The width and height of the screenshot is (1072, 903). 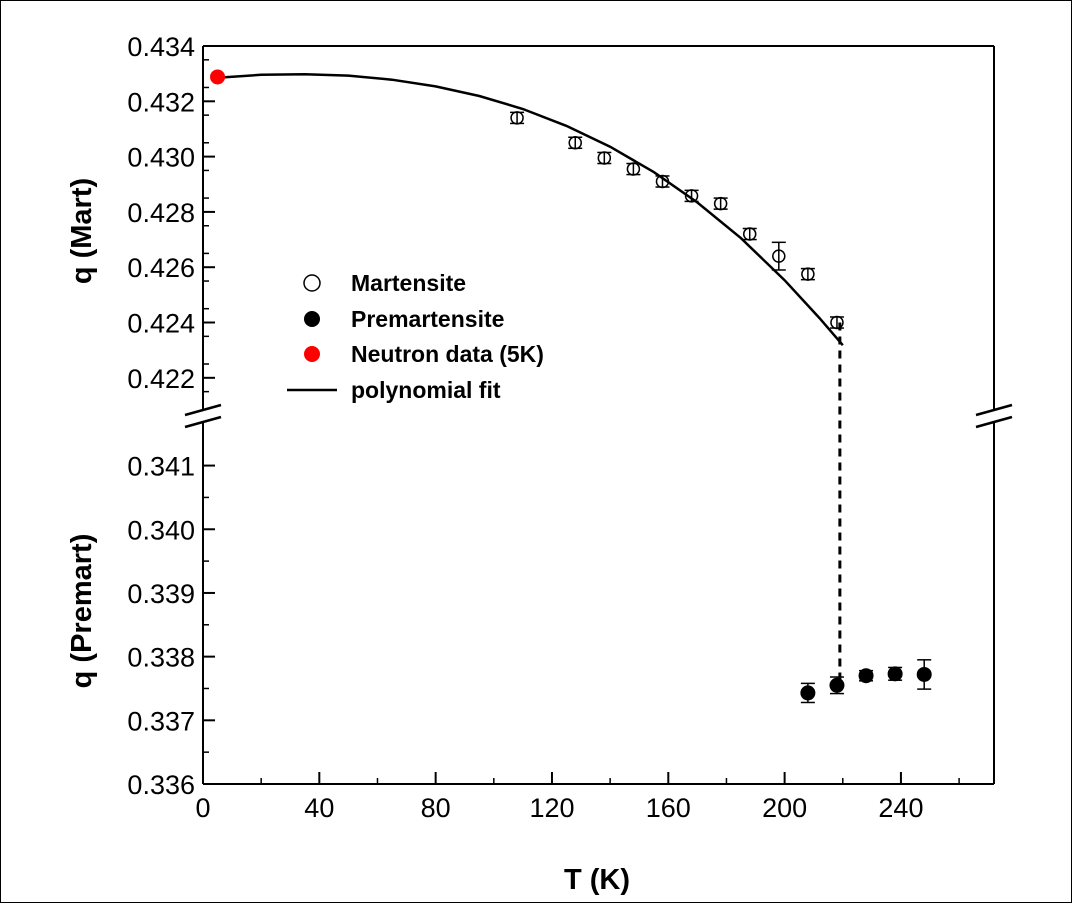 What do you see at coordinates (161, 268) in the screenshot?
I see `y-tick-label-upper: 0.426` at bounding box center [161, 268].